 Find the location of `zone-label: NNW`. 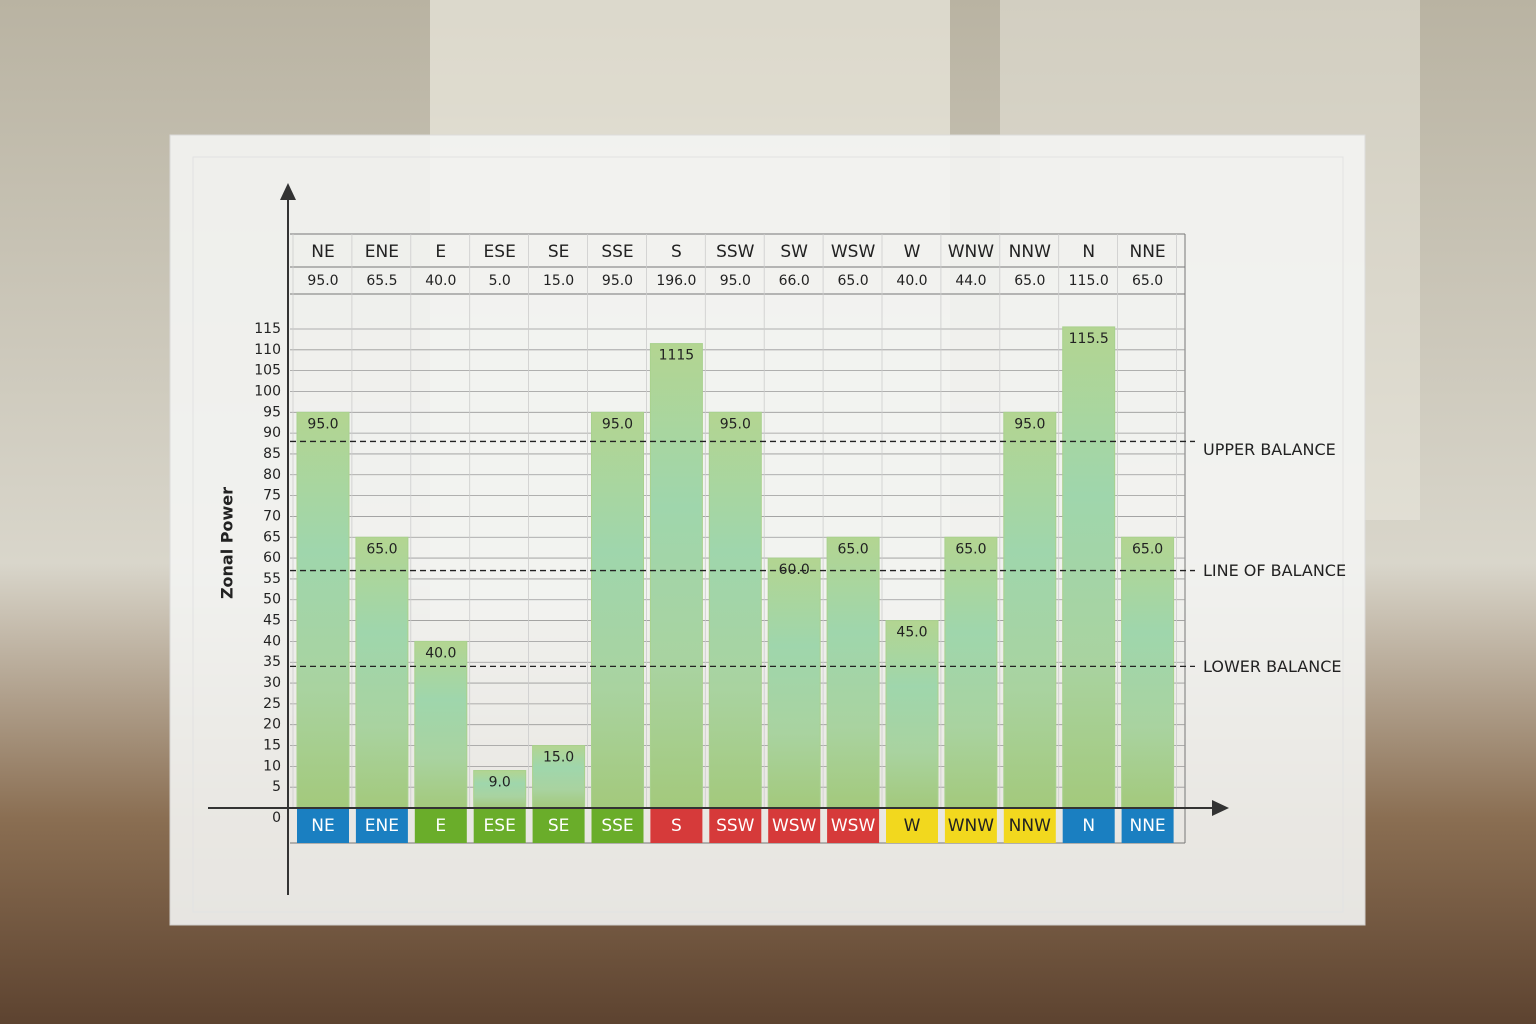

zone-label: NNW is located at coordinates (1030, 826).